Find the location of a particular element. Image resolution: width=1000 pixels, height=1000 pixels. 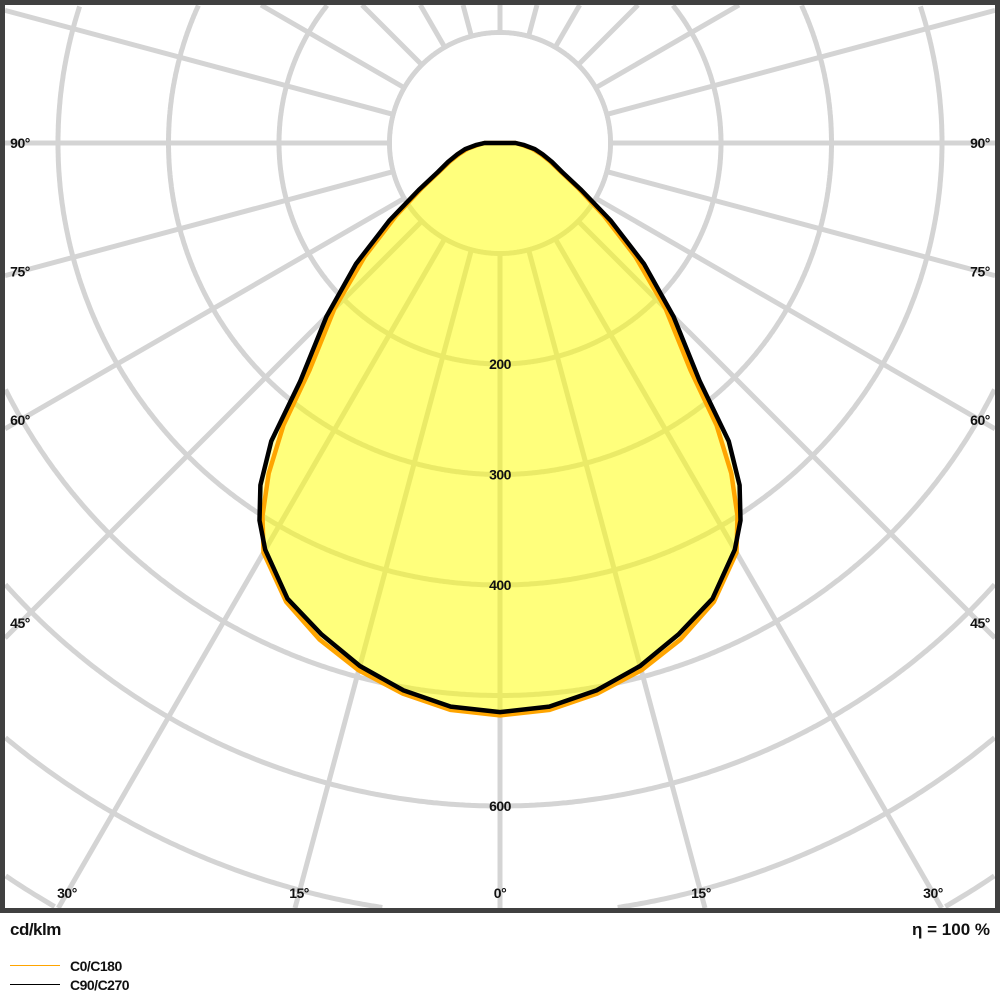

unit-label: cd/klm is located at coordinates (35, 929).